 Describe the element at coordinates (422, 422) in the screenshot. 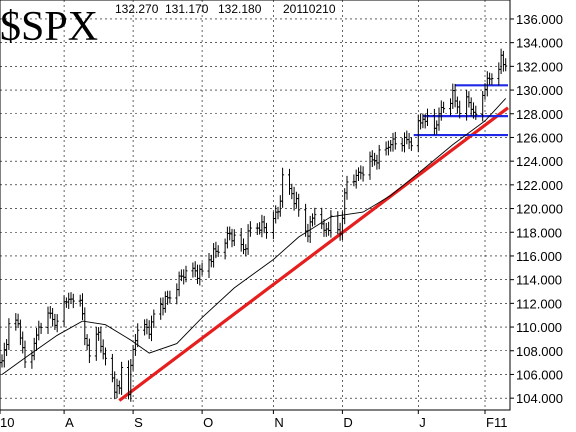

I see `x-tick-label: J` at that location.